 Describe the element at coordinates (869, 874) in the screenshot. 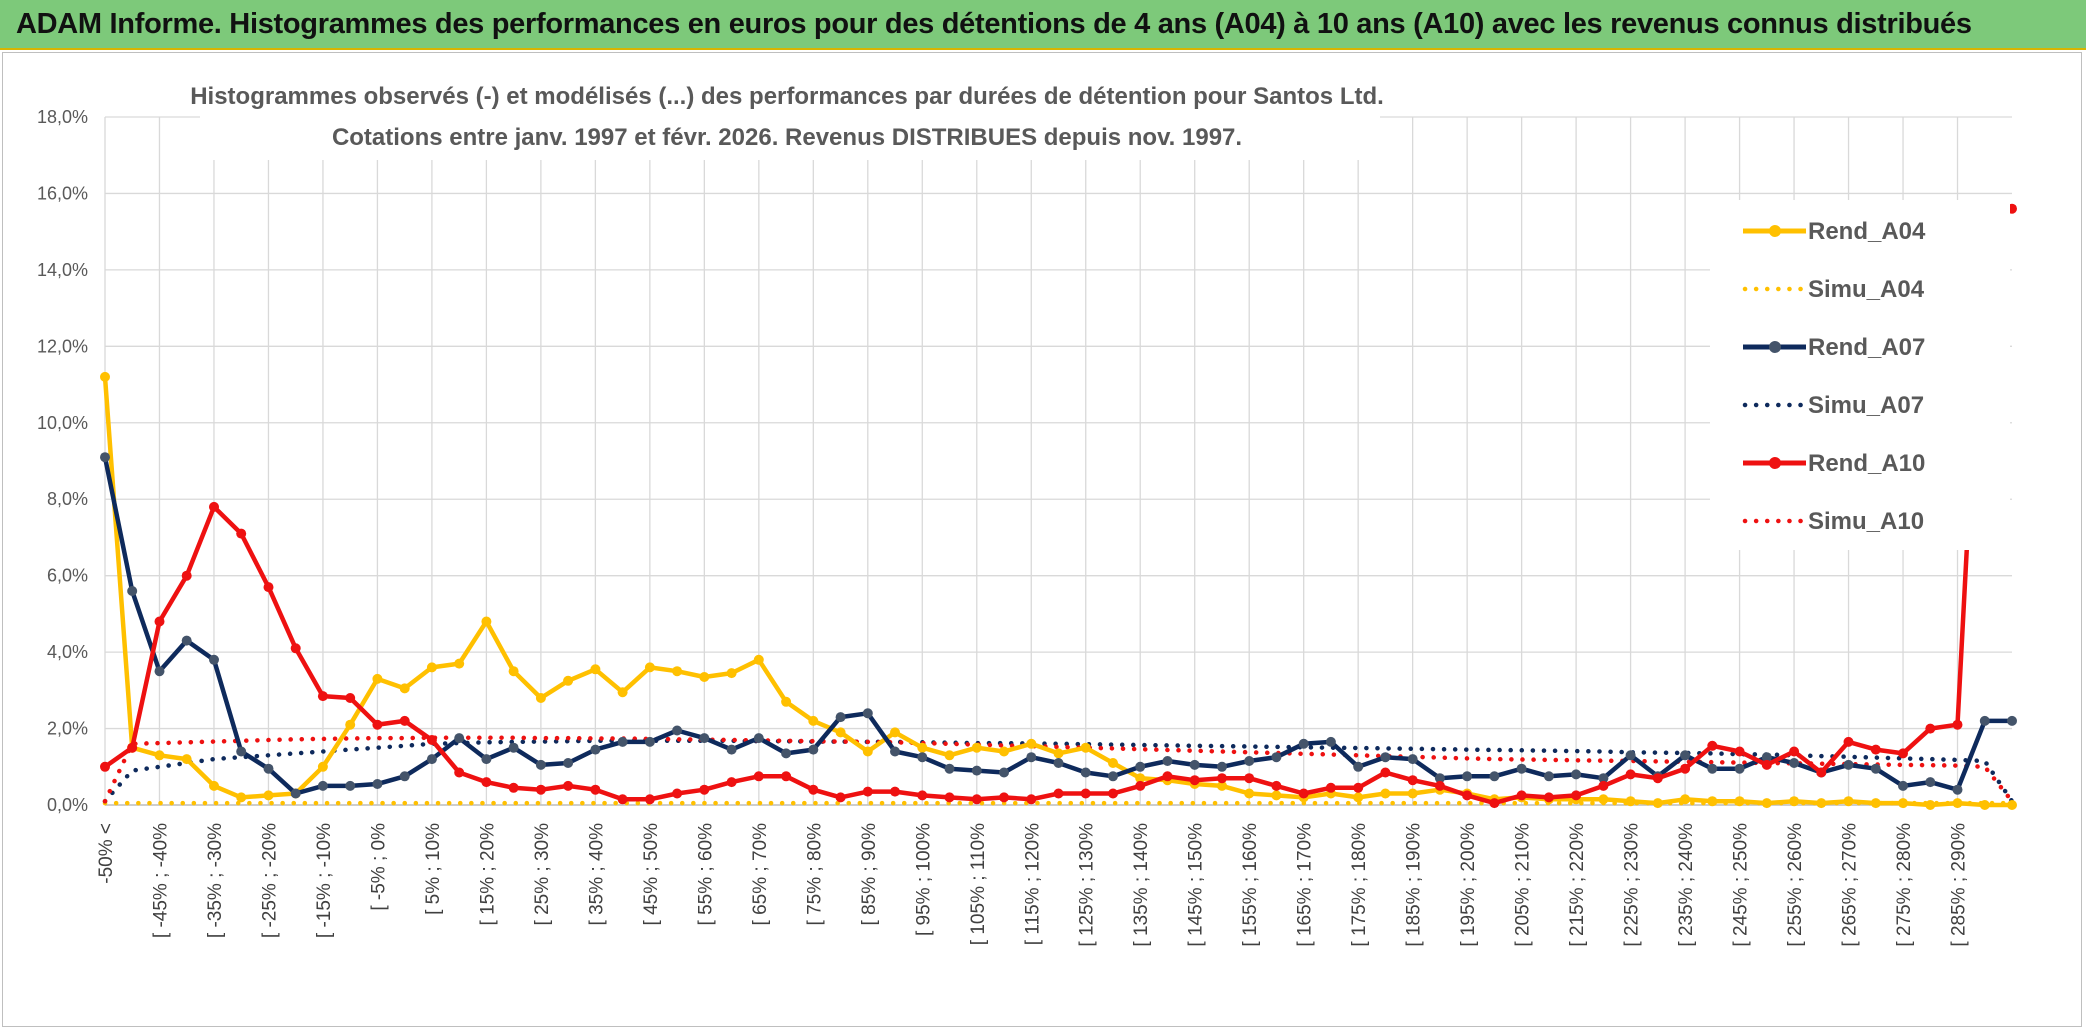

I see `x-tick-label: [ 85% ; 90%` at that location.